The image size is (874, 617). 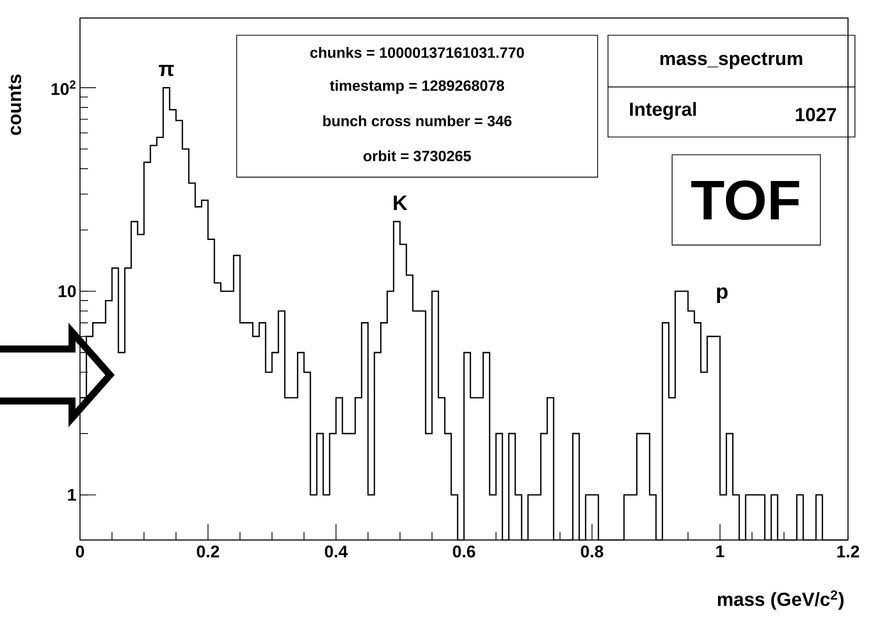 I want to click on annotation: bunch cross number = 346, so click(x=417, y=120).